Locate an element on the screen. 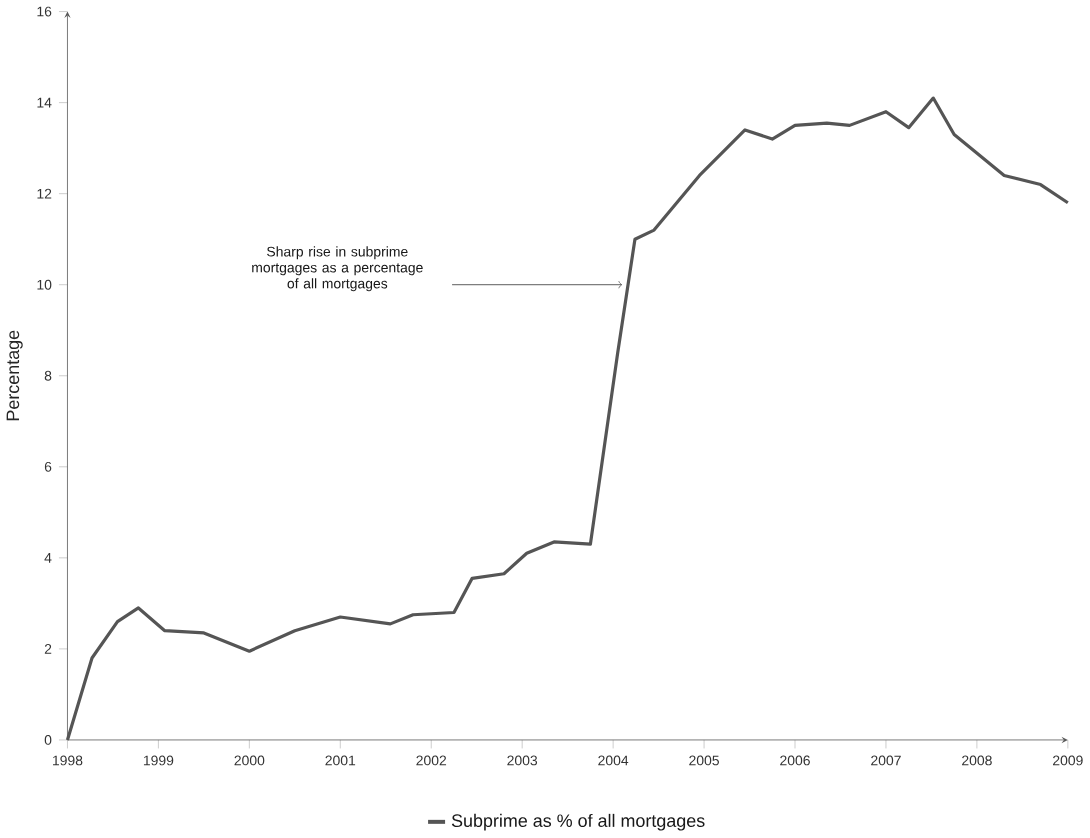  y-axis-title: Percentage is located at coordinates (14, 375).